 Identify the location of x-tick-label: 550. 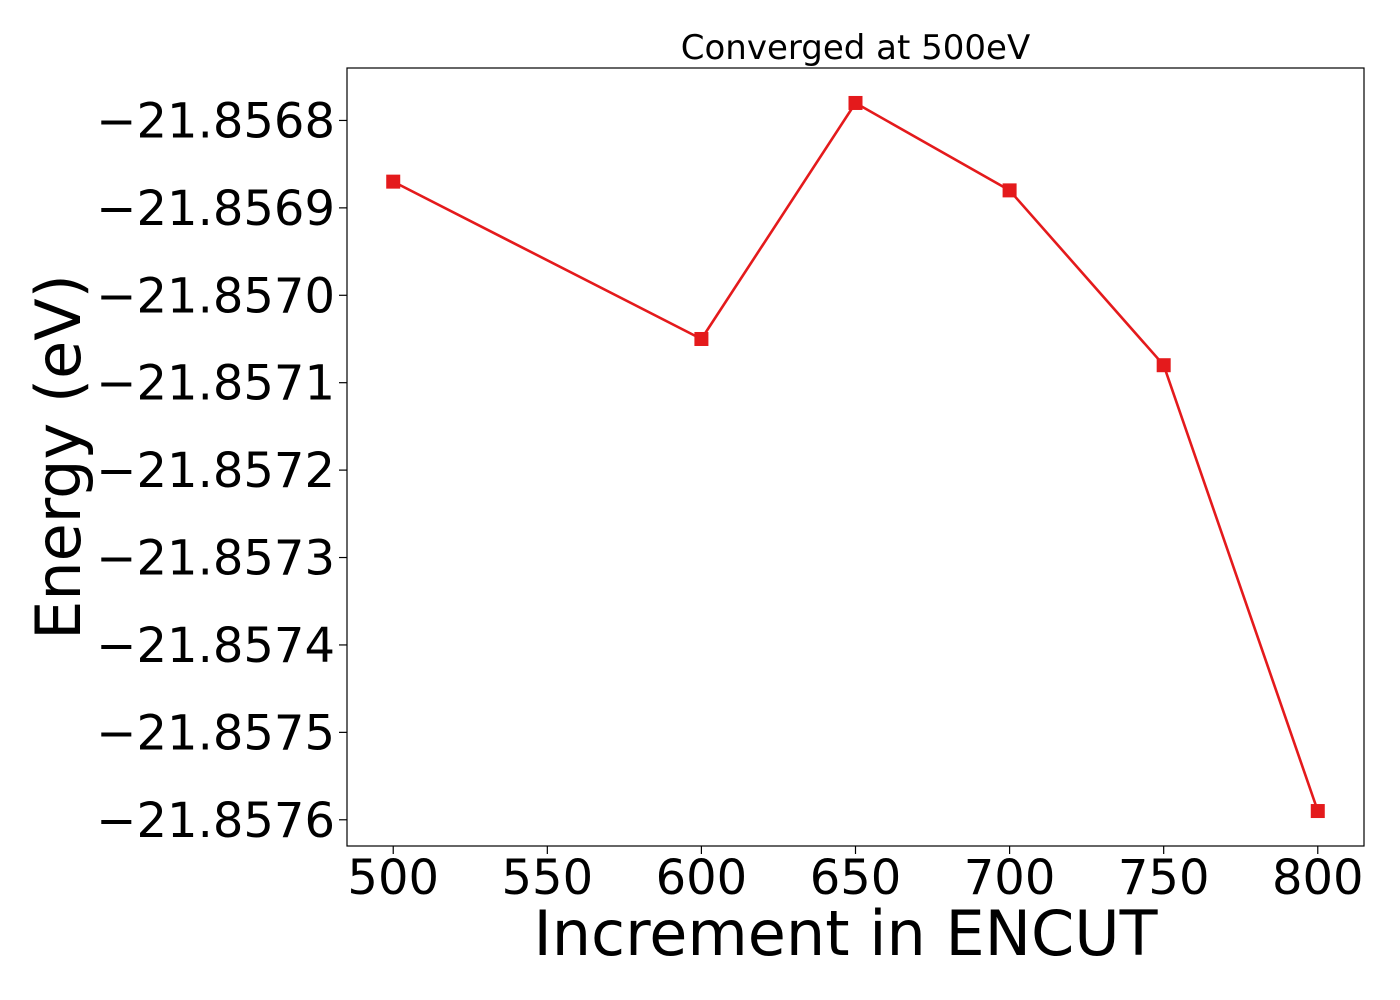
(548, 878).